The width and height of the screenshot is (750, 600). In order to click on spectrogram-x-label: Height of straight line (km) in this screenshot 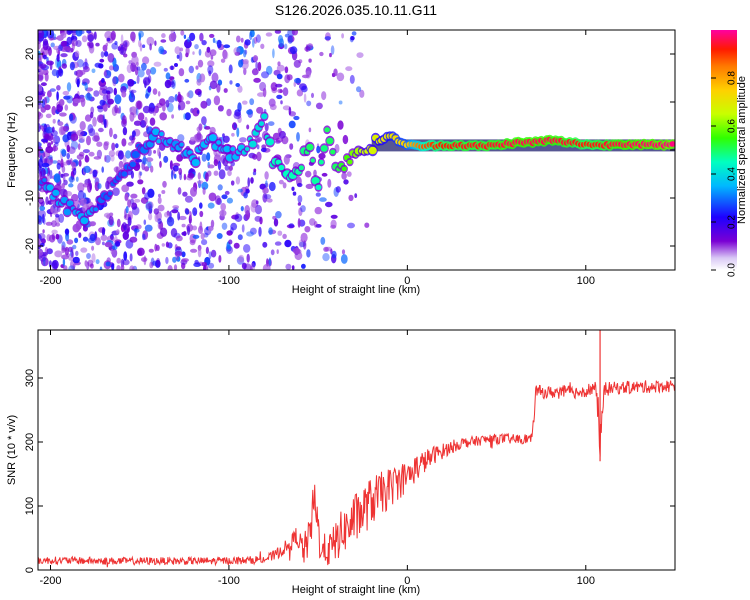, I will do `click(356, 290)`.